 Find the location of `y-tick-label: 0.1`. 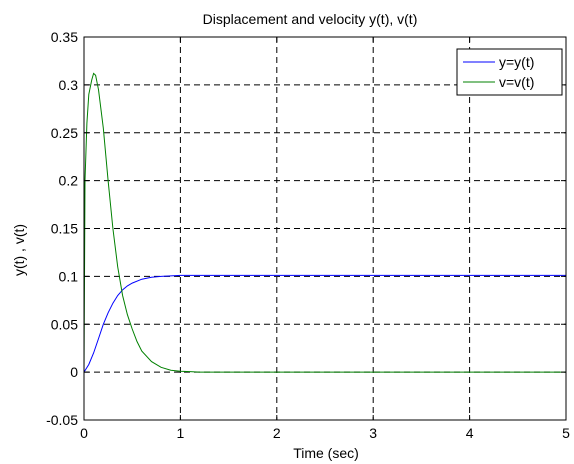

y-tick-label: 0.1 is located at coordinates (69, 276).